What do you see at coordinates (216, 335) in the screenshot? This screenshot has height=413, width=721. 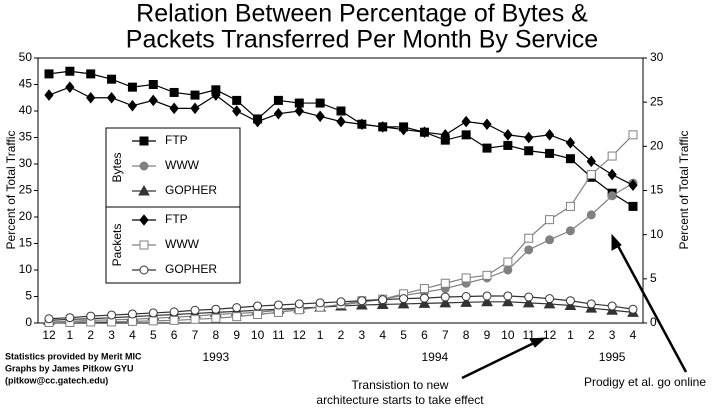 I see `x-tick-label: 8` at bounding box center [216, 335].